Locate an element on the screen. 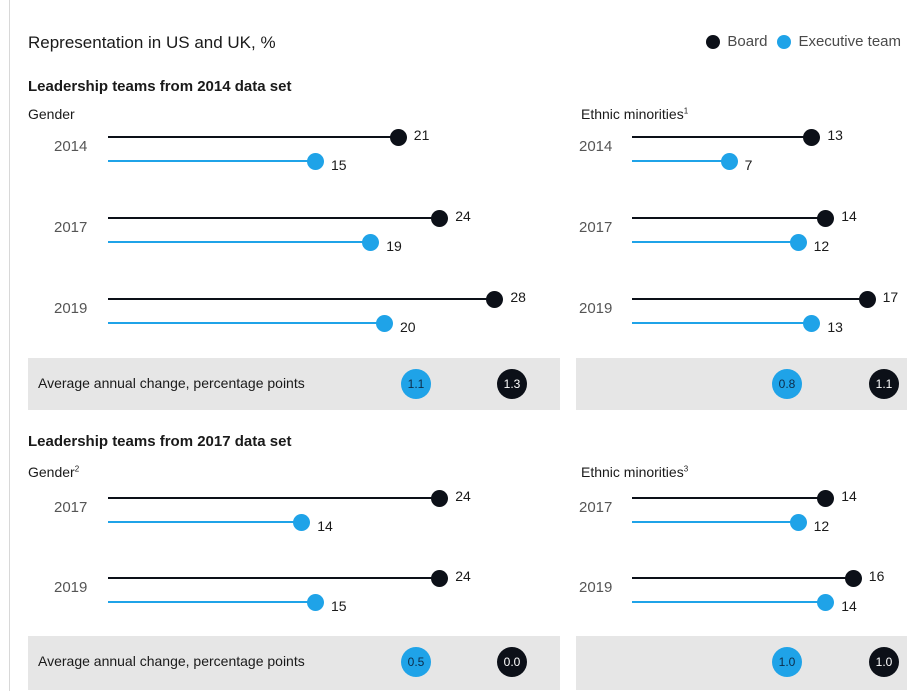  section-title: Leadership teams from 2014 data set is located at coordinates (160, 86).